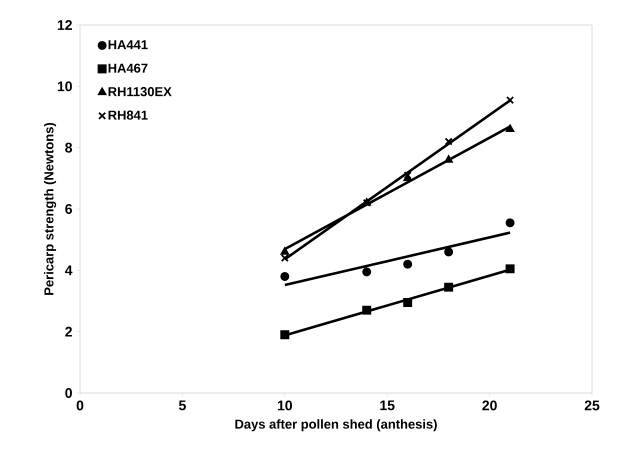  What do you see at coordinates (336, 425) in the screenshot?
I see `x-axis-title: Days after pollen shed (anthesis)` at bounding box center [336, 425].